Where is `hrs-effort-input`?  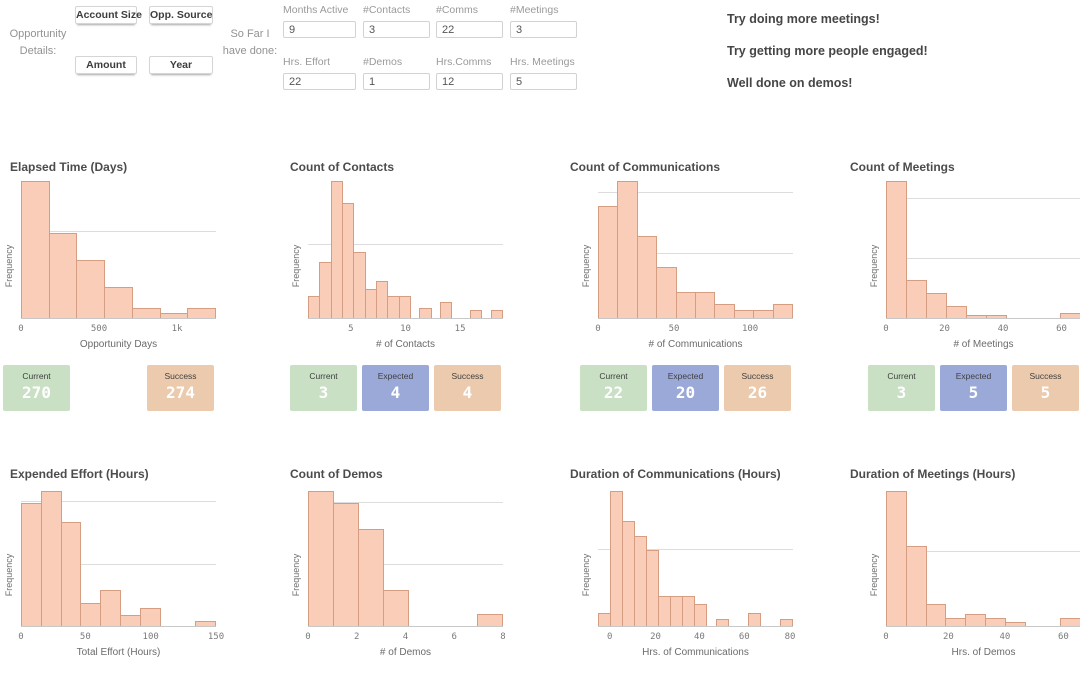
hrs-effort-input is located at coordinates (319, 81).